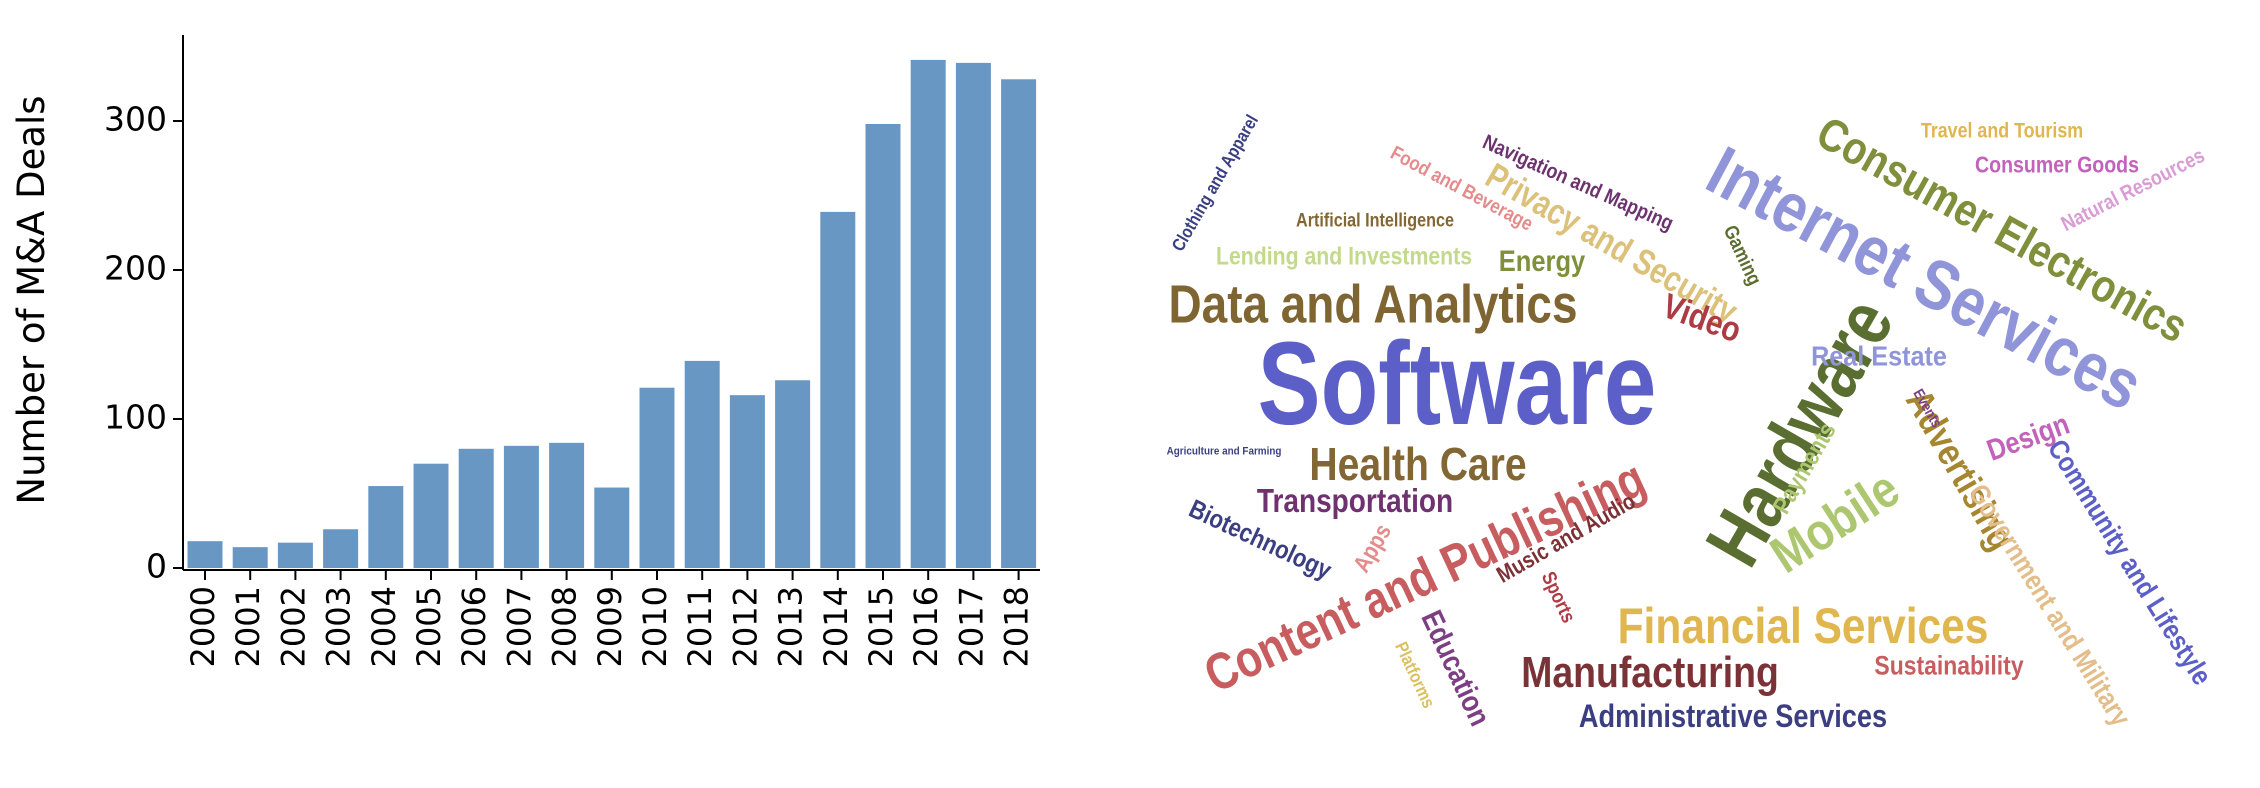  I want to click on word-cloud-word: Clothing and Apparel, so click(1215, 183).